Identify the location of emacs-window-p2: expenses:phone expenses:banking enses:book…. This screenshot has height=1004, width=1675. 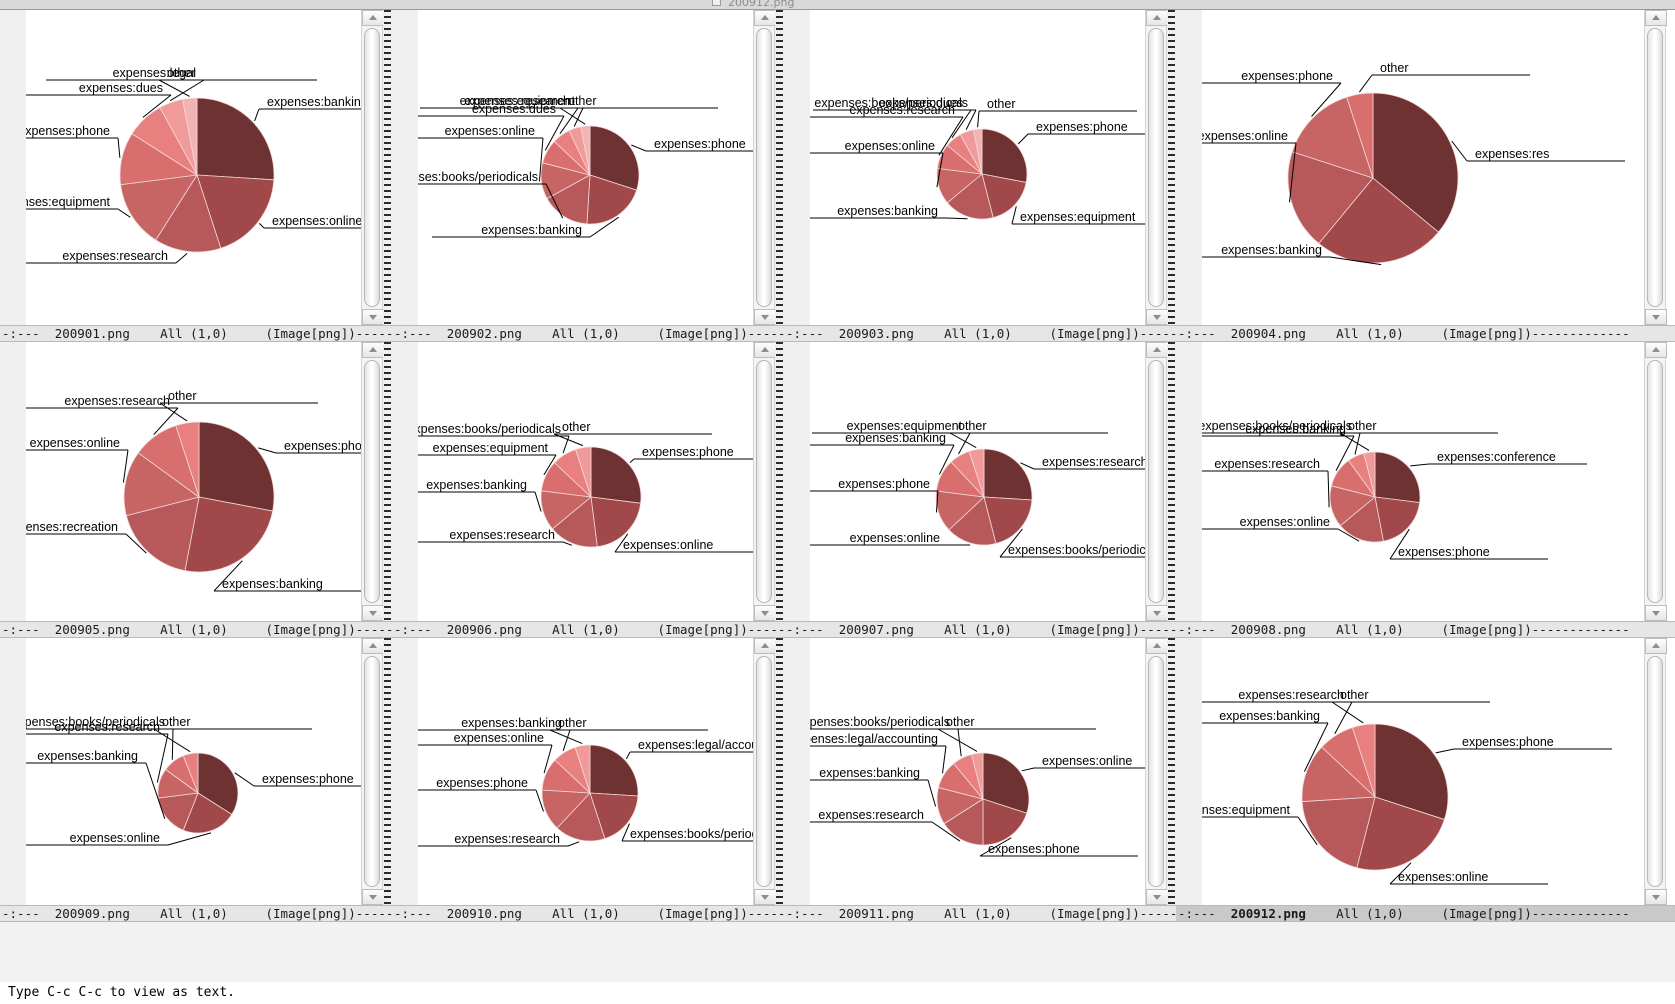
(588, 176).